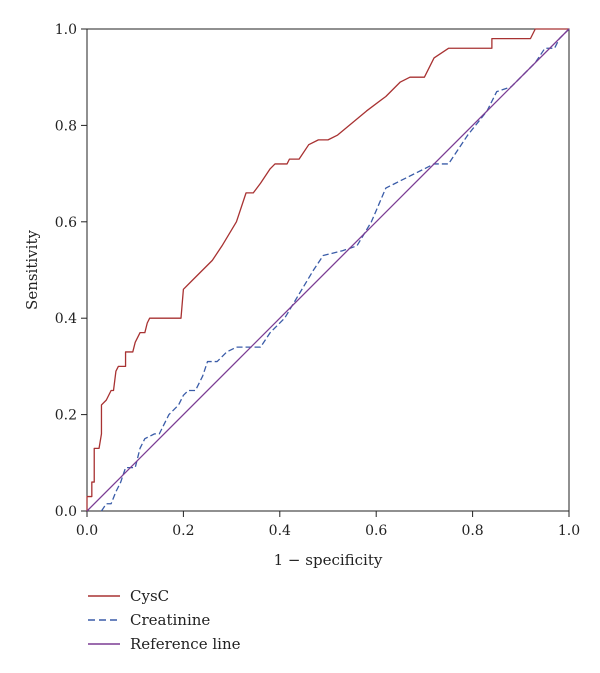  What do you see at coordinates (183, 531) in the screenshot?
I see `x-tick-label: 0.2` at bounding box center [183, 531].